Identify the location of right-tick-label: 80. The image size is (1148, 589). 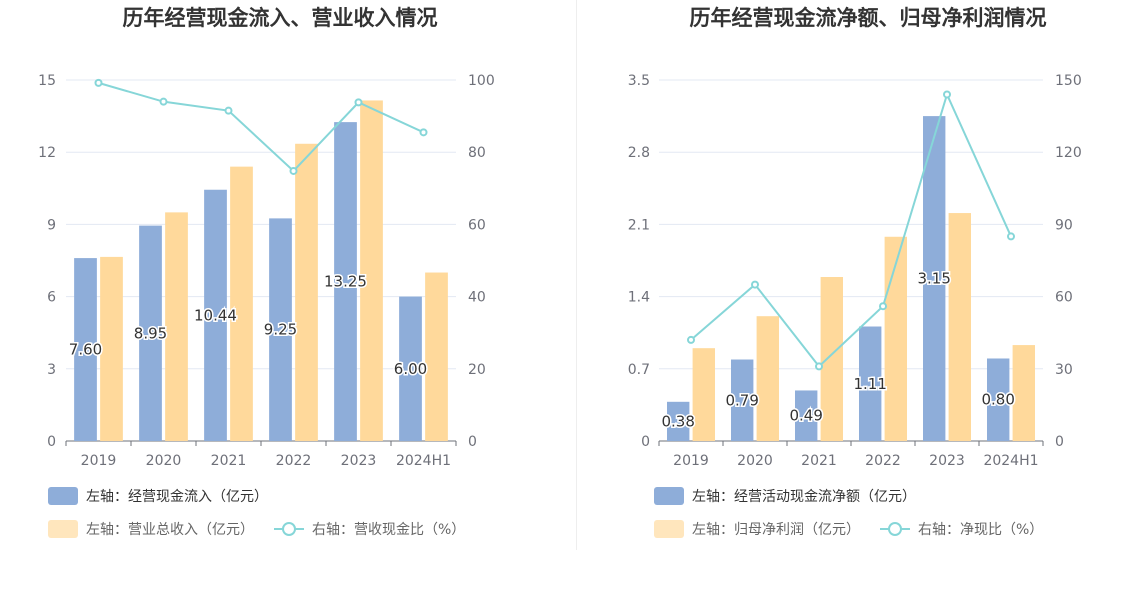
(477, 153).